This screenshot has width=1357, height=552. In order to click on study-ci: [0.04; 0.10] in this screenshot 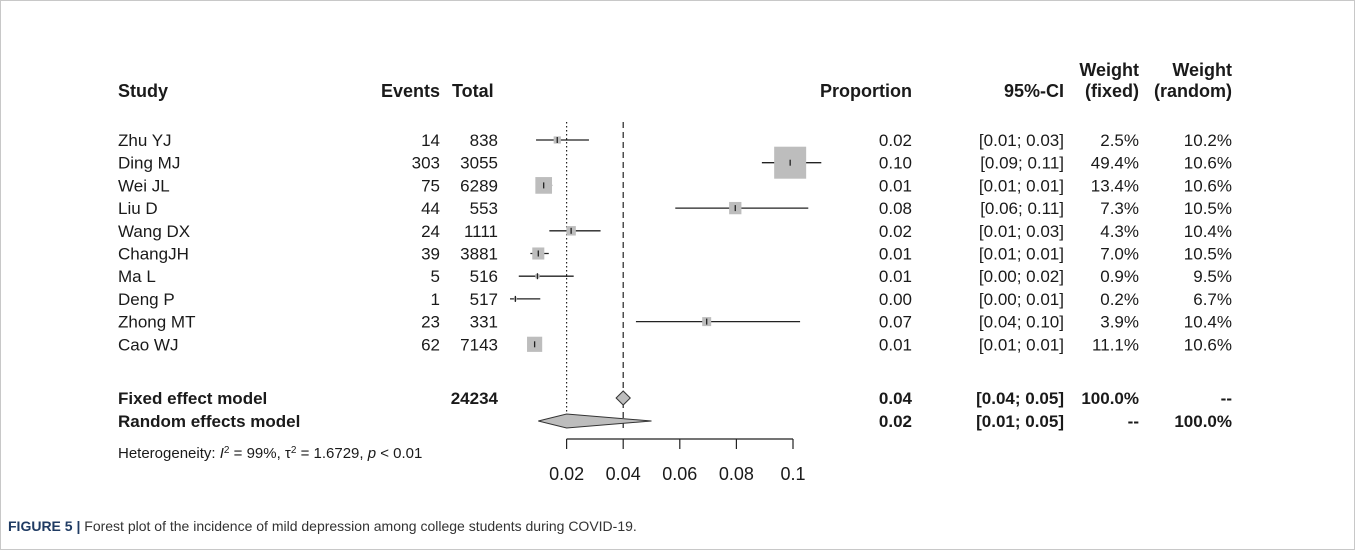, I will do `click(1021, 322)`.